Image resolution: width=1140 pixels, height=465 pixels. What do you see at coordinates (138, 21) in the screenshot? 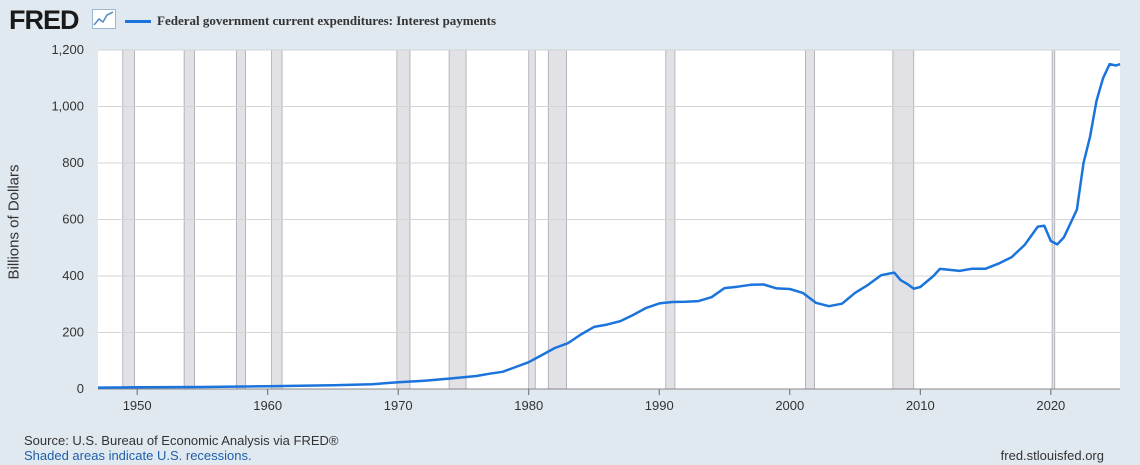
I see `legend-swatch` at bounding box center [138, 21].